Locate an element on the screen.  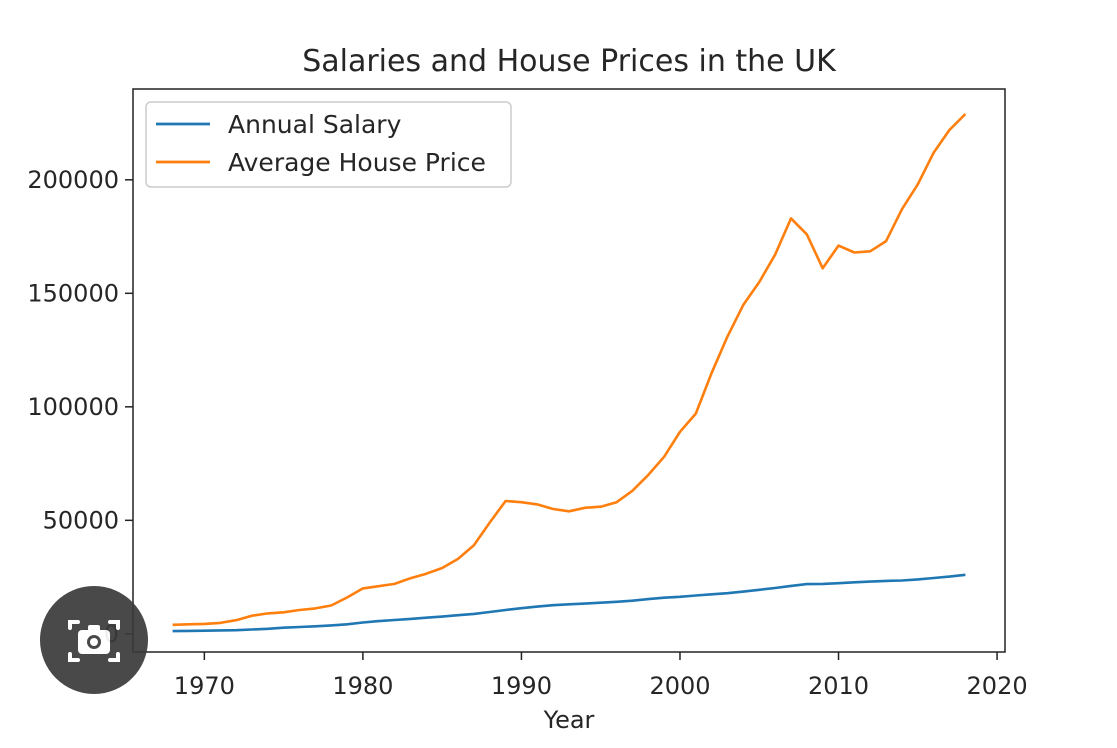
x-tick-label: 1970 is located at coordinates (204, 686).